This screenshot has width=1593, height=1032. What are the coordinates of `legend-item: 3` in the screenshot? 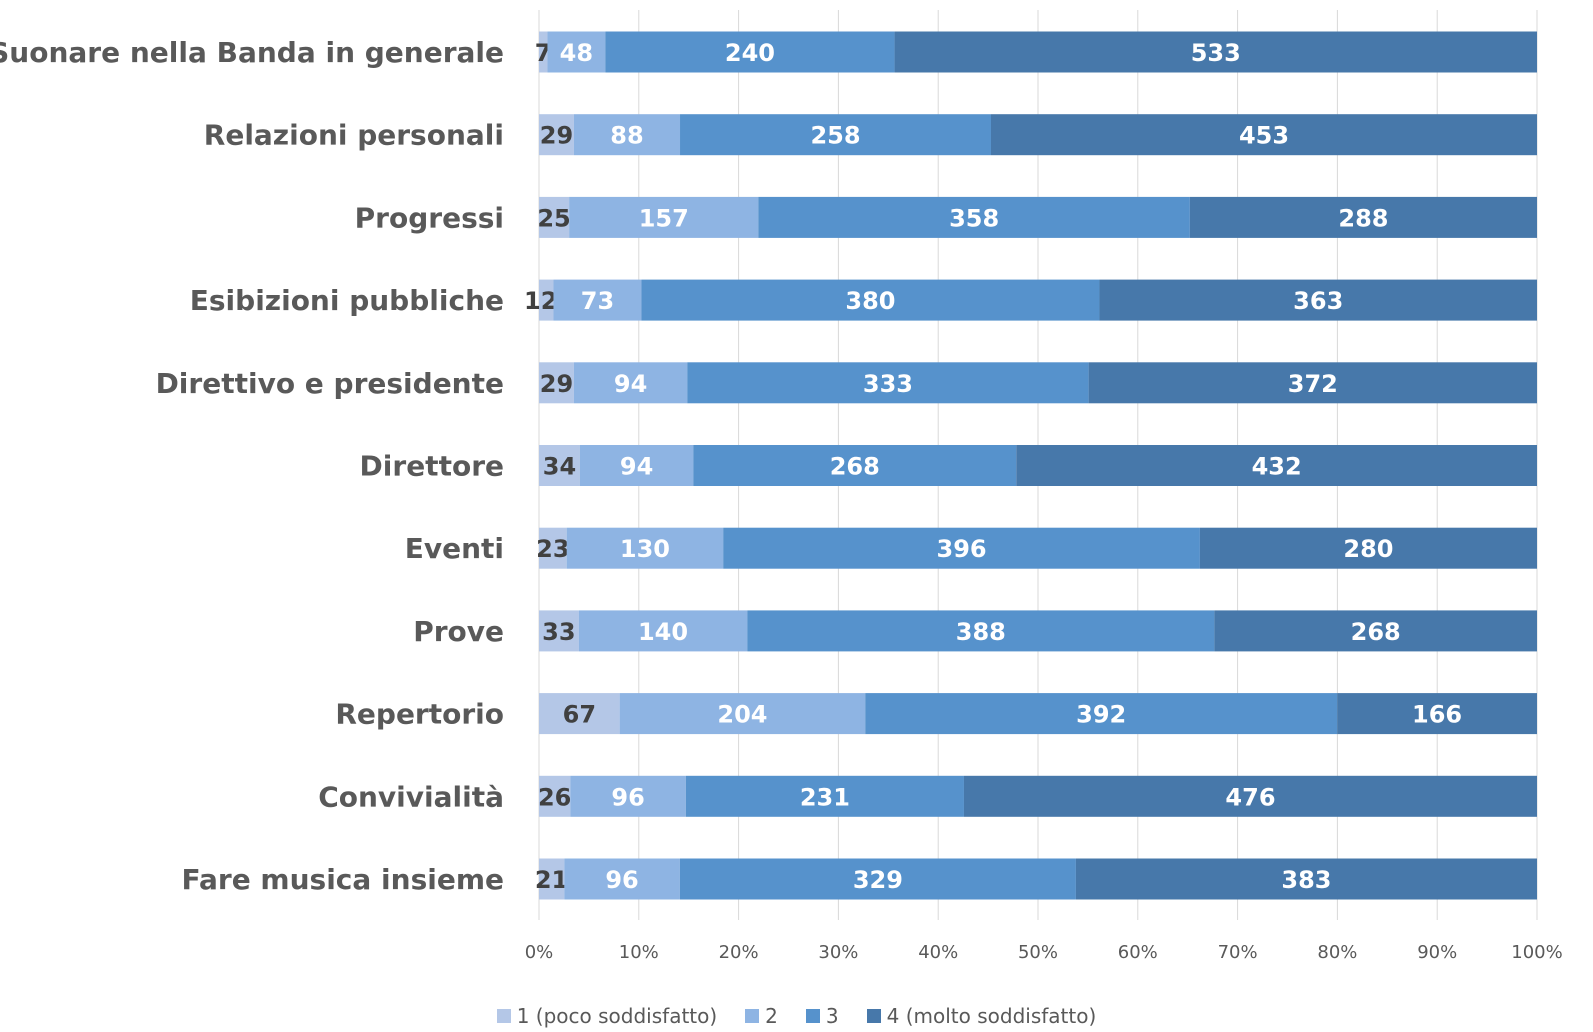 It's located at (822, 1016).